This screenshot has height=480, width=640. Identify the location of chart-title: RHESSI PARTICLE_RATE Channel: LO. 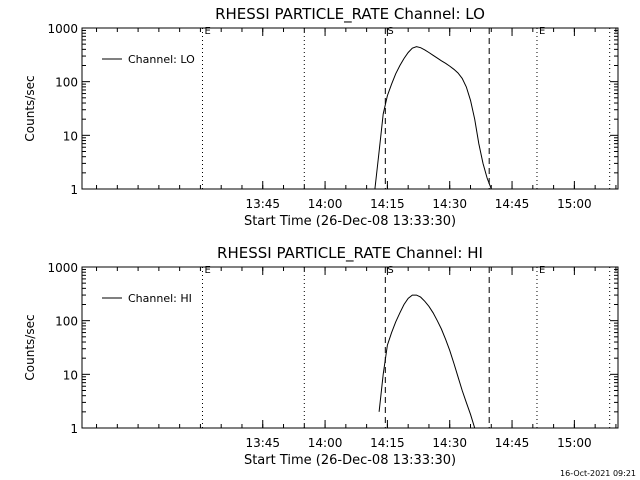
(350, 14).